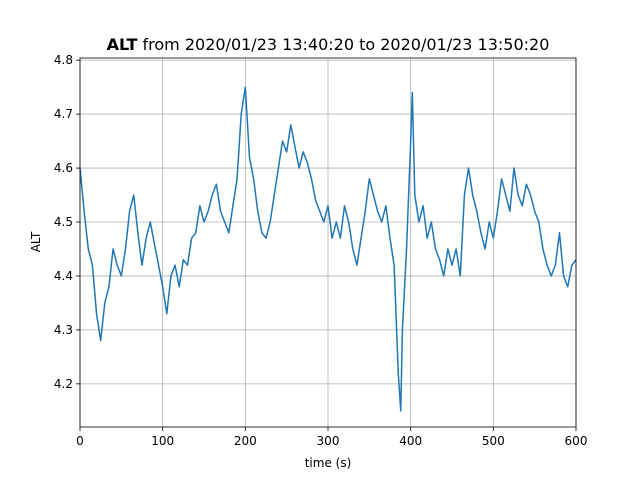  I want to click on x-tick-label: 500, so click(493, 441).